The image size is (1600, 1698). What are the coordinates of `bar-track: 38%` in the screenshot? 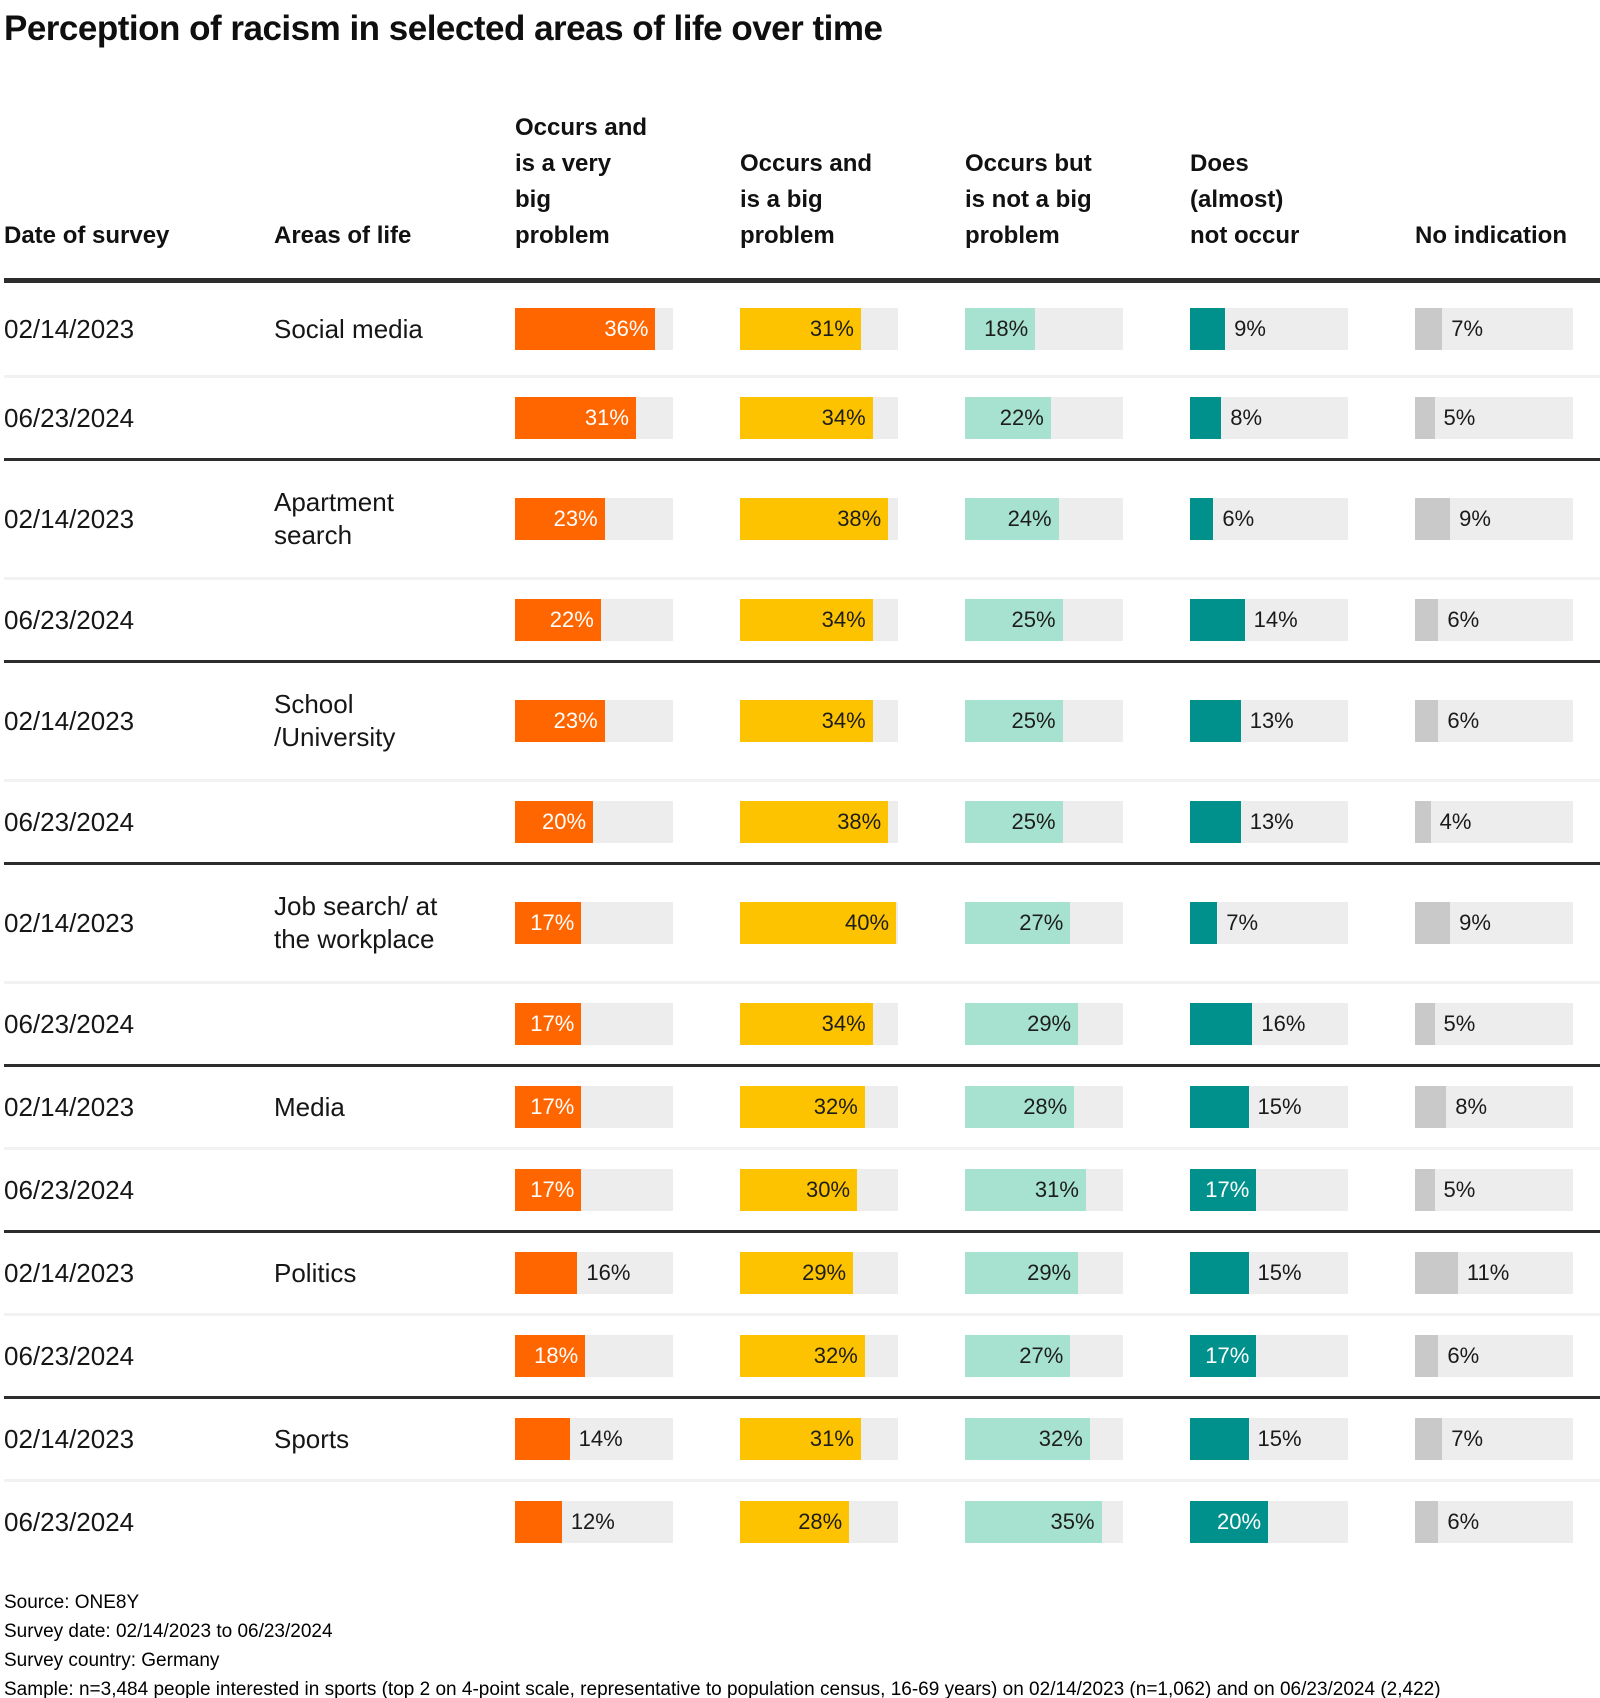 It's located at (819, 822).